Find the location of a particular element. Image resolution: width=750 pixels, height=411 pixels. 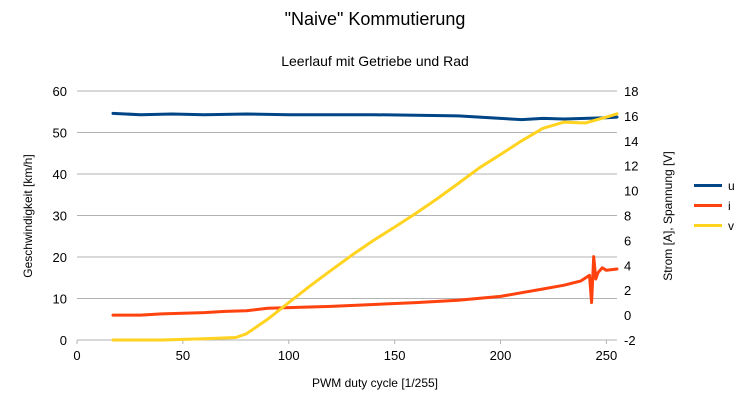

legend-label-u: u is located at coordinates (731, 185).